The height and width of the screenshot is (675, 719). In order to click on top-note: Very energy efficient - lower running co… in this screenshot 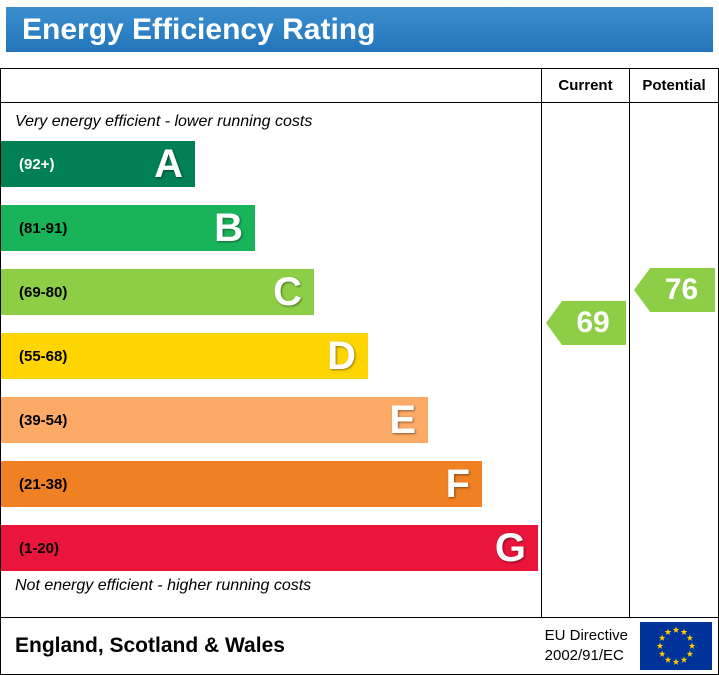, I will do `click(164, 121)`.